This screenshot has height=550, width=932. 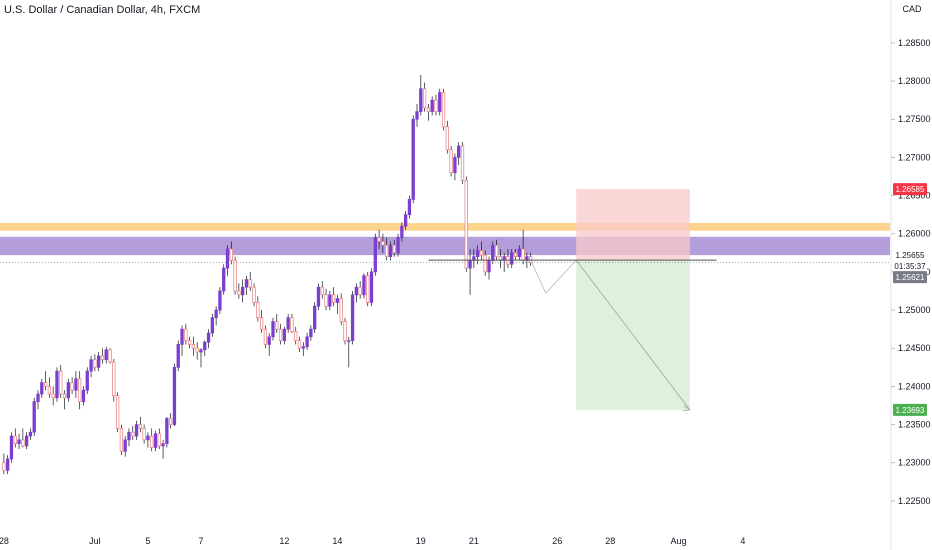 What do you see at coordinates (914, 43) in the screenshot?
I see `y-tick-label: 1.28500` at bounding box center [914, 43].